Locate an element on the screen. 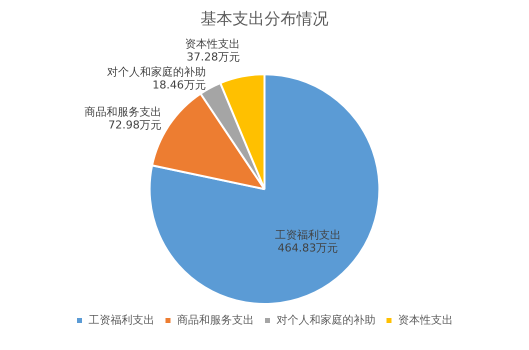 This screenshot has height=350, width=529. chart-title: 基本支出分布情况 is located at coordinates (264, 18).